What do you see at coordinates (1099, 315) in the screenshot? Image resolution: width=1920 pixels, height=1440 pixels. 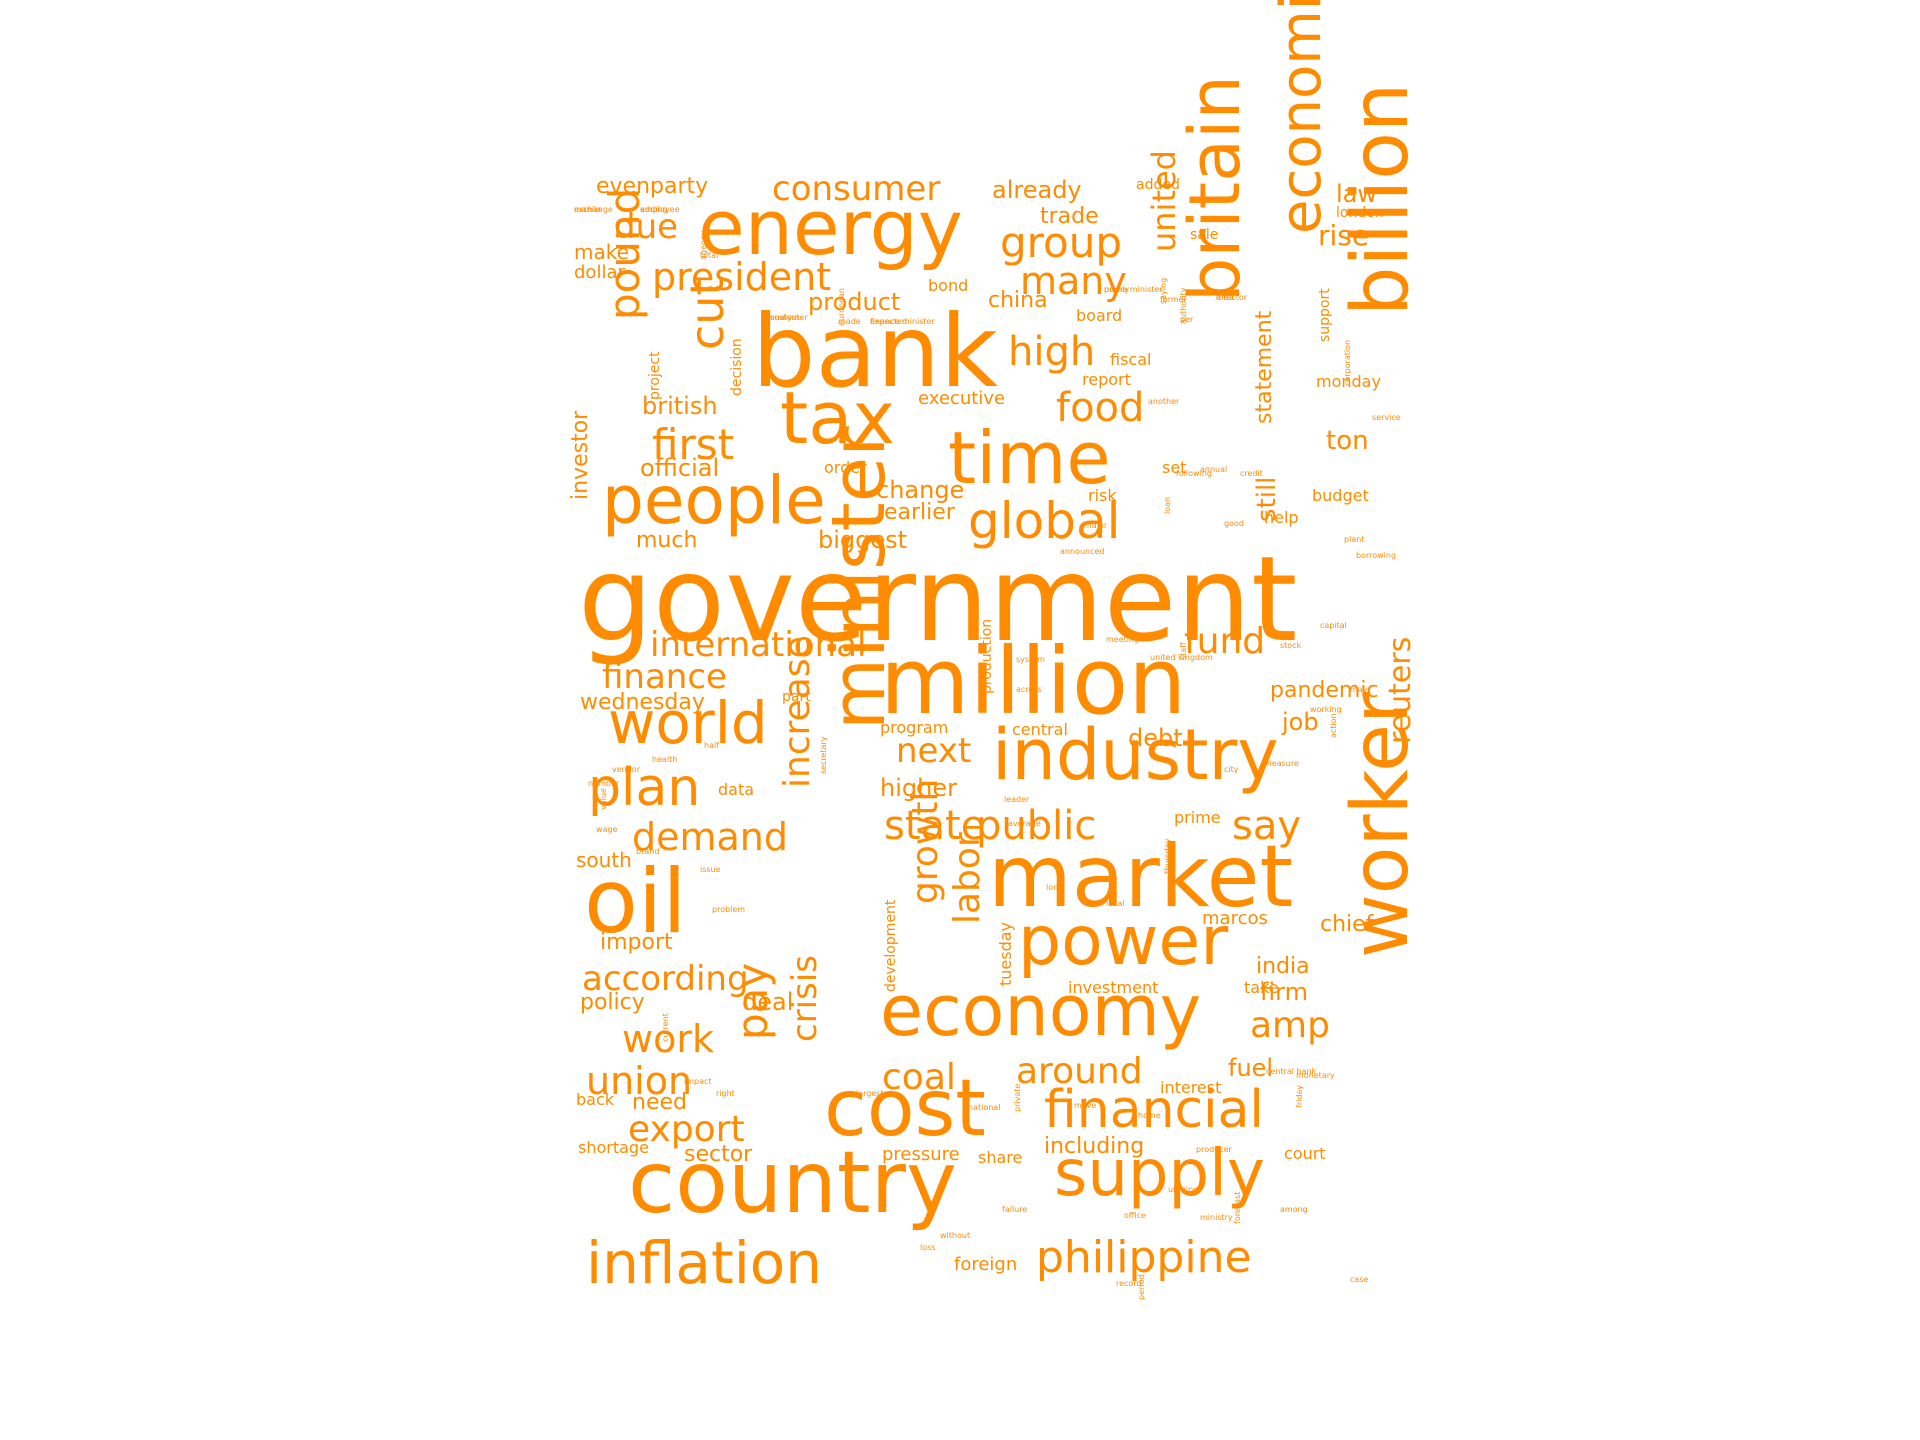 I see `word-board: board` at bounding box center [1099, 315].